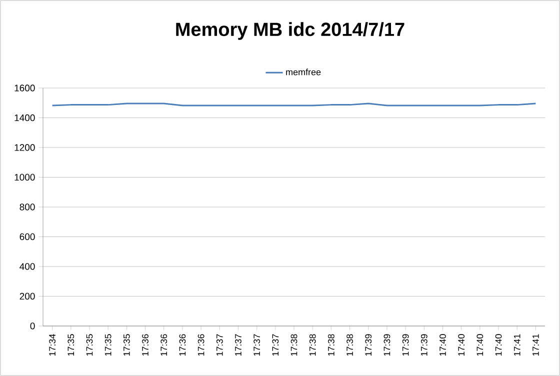  I want to click on y-tick-label: 1000, so click(24, 177).